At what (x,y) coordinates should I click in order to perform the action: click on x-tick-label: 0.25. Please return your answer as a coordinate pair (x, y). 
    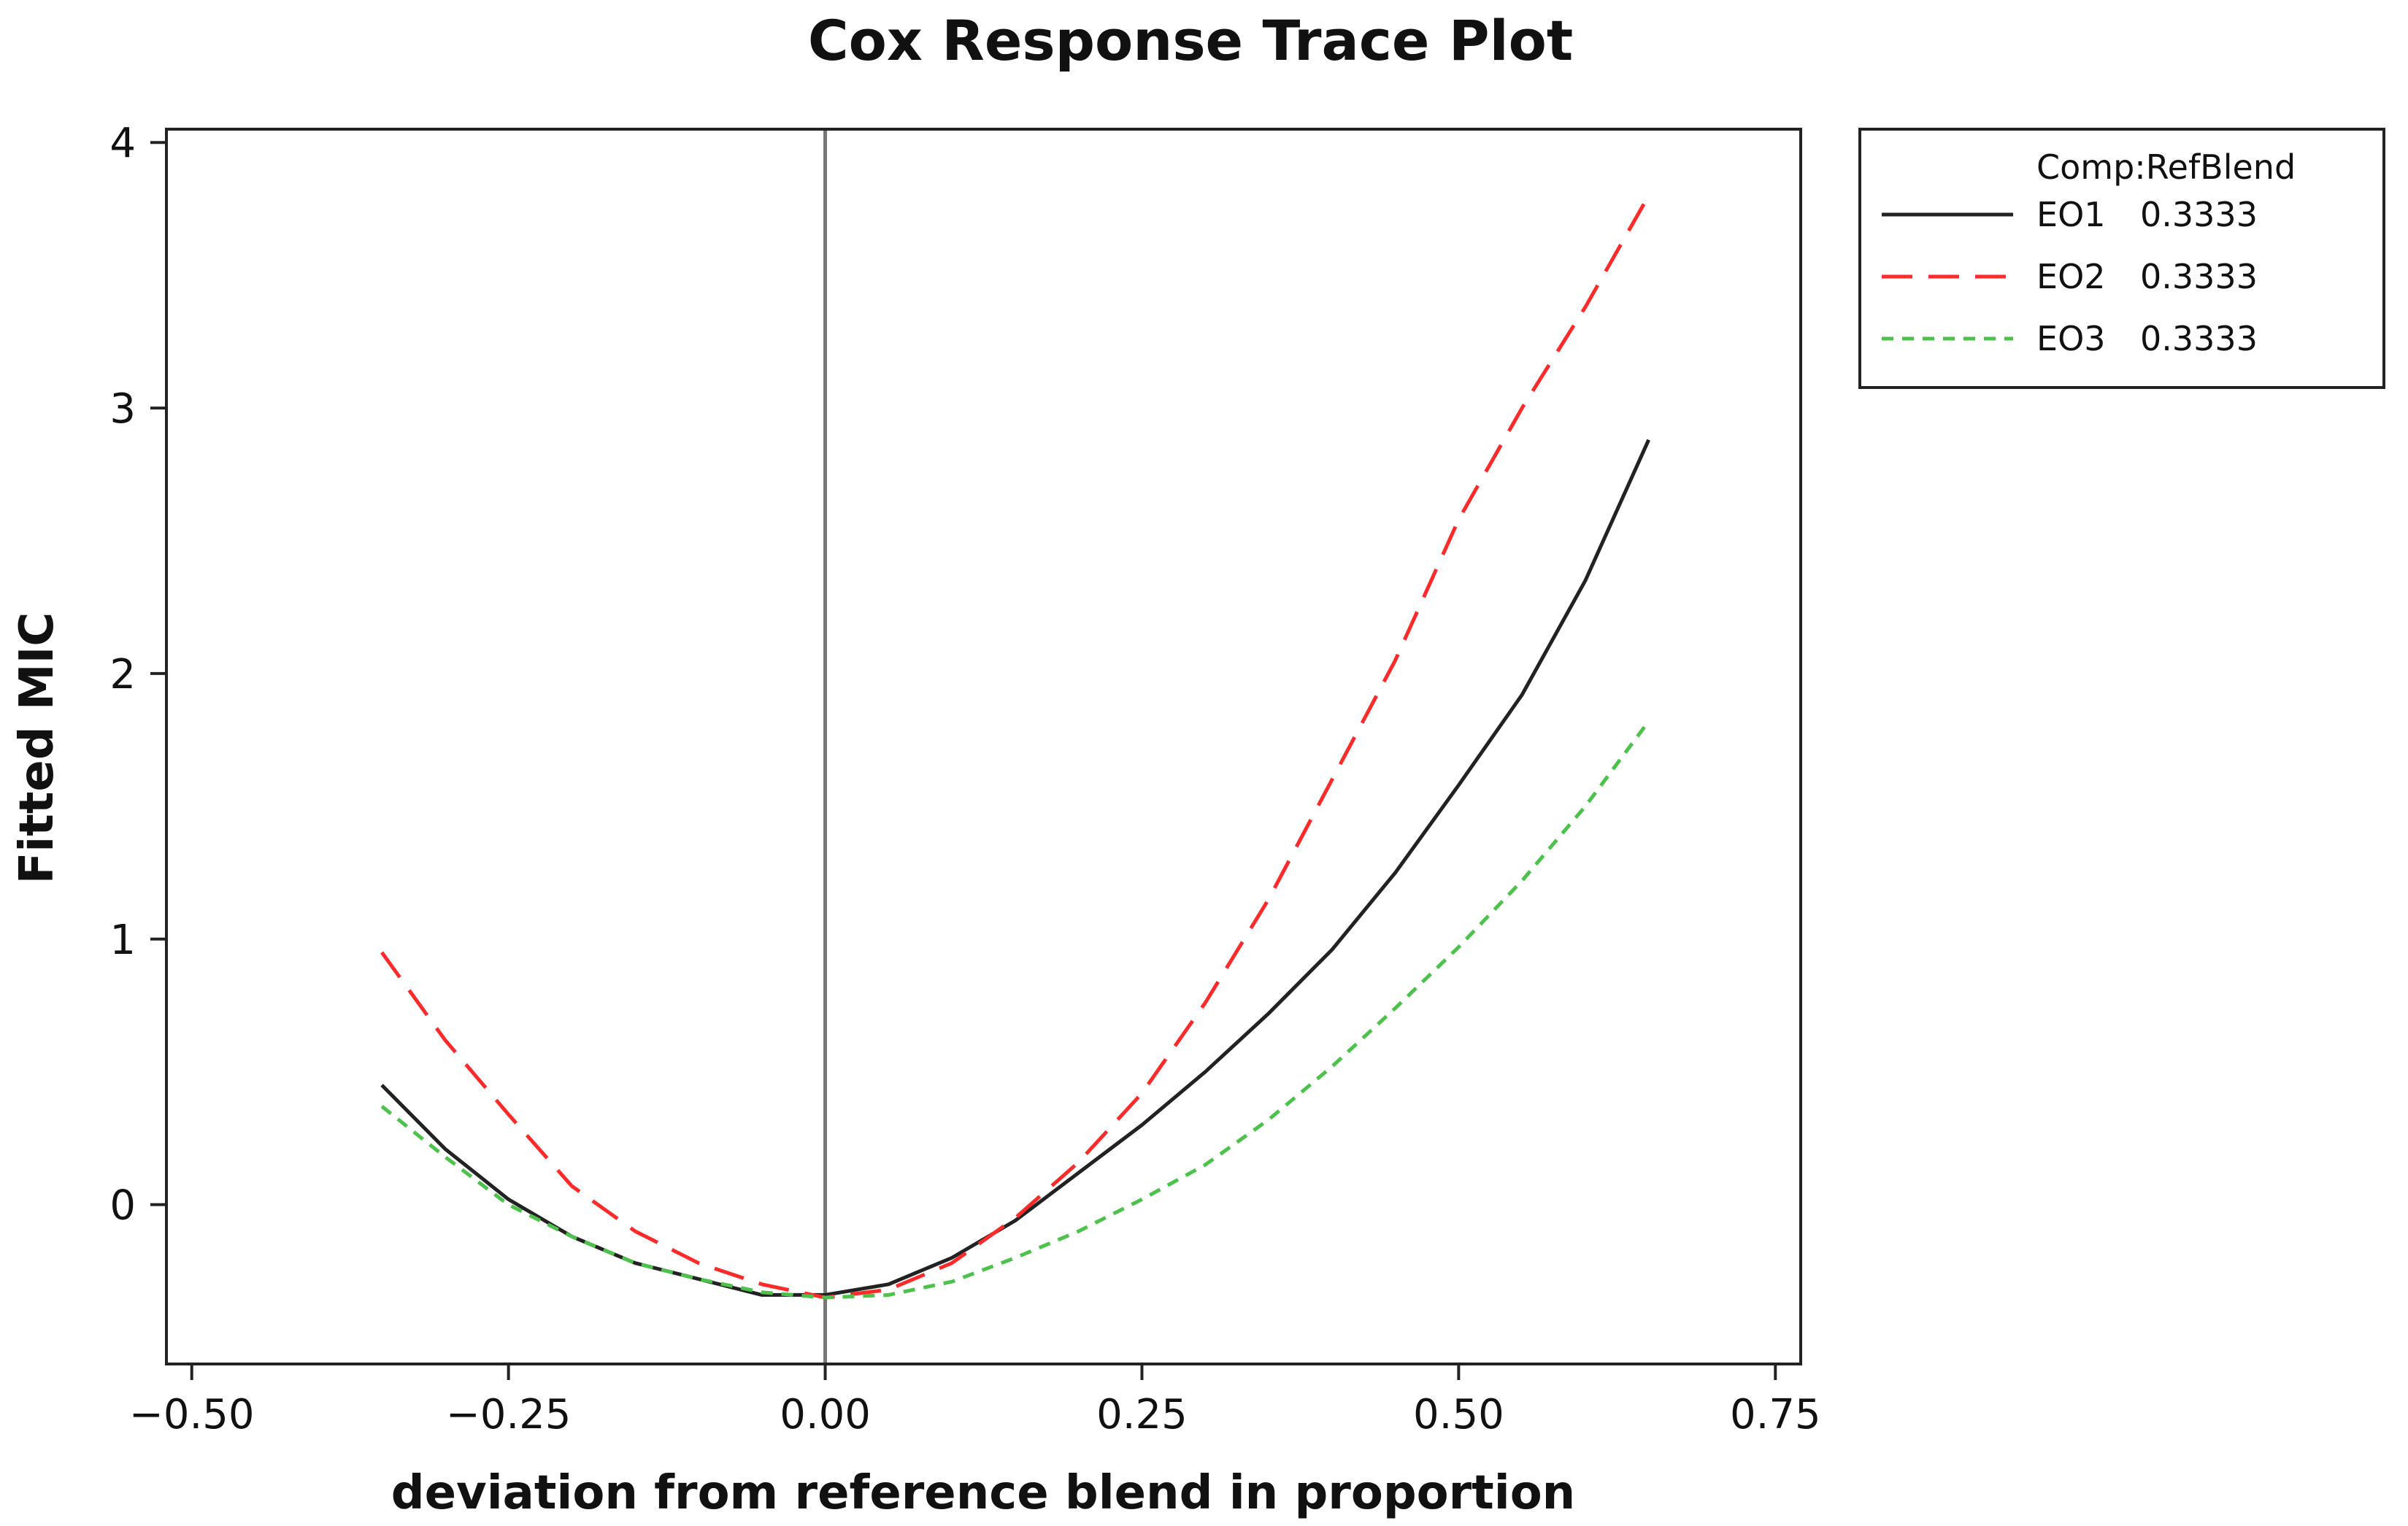
    Looking at the image, I should click on (1142, 1414).